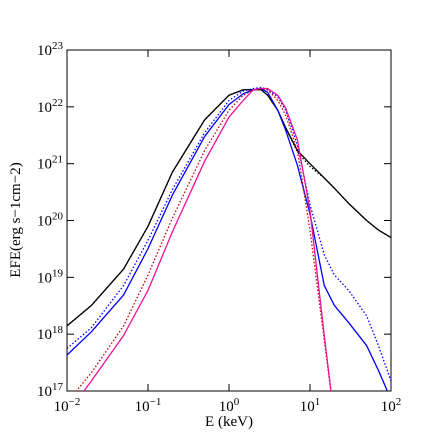 Image resolution: width=436 pixels, height=436 pixels. Describe the element at coordinates (50, 276) in the screenshot. I see `tick-label: 10¹⁹` at that location.